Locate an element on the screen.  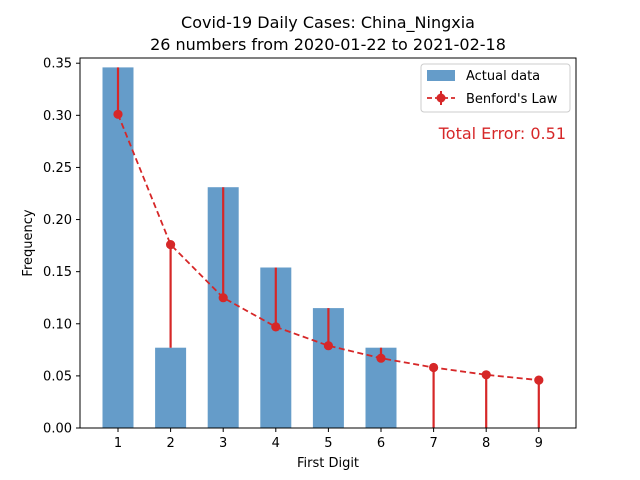
x-tick-label-5: 5 is located at coordinates (328, 443).